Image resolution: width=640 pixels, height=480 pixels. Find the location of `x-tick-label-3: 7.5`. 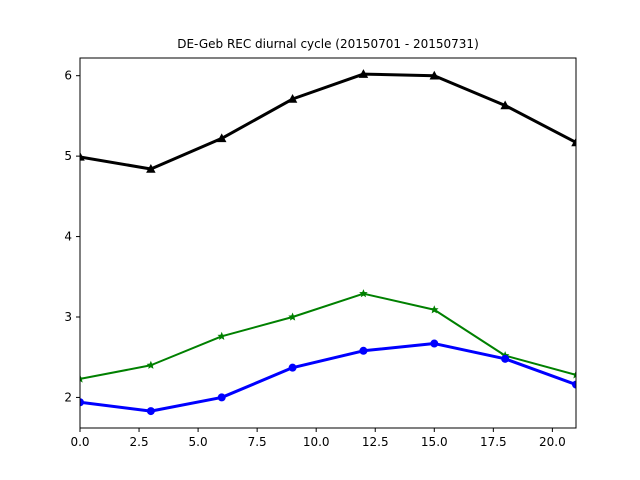

x-tick-label-3: 7.5 is located at coordinates (257, 442).